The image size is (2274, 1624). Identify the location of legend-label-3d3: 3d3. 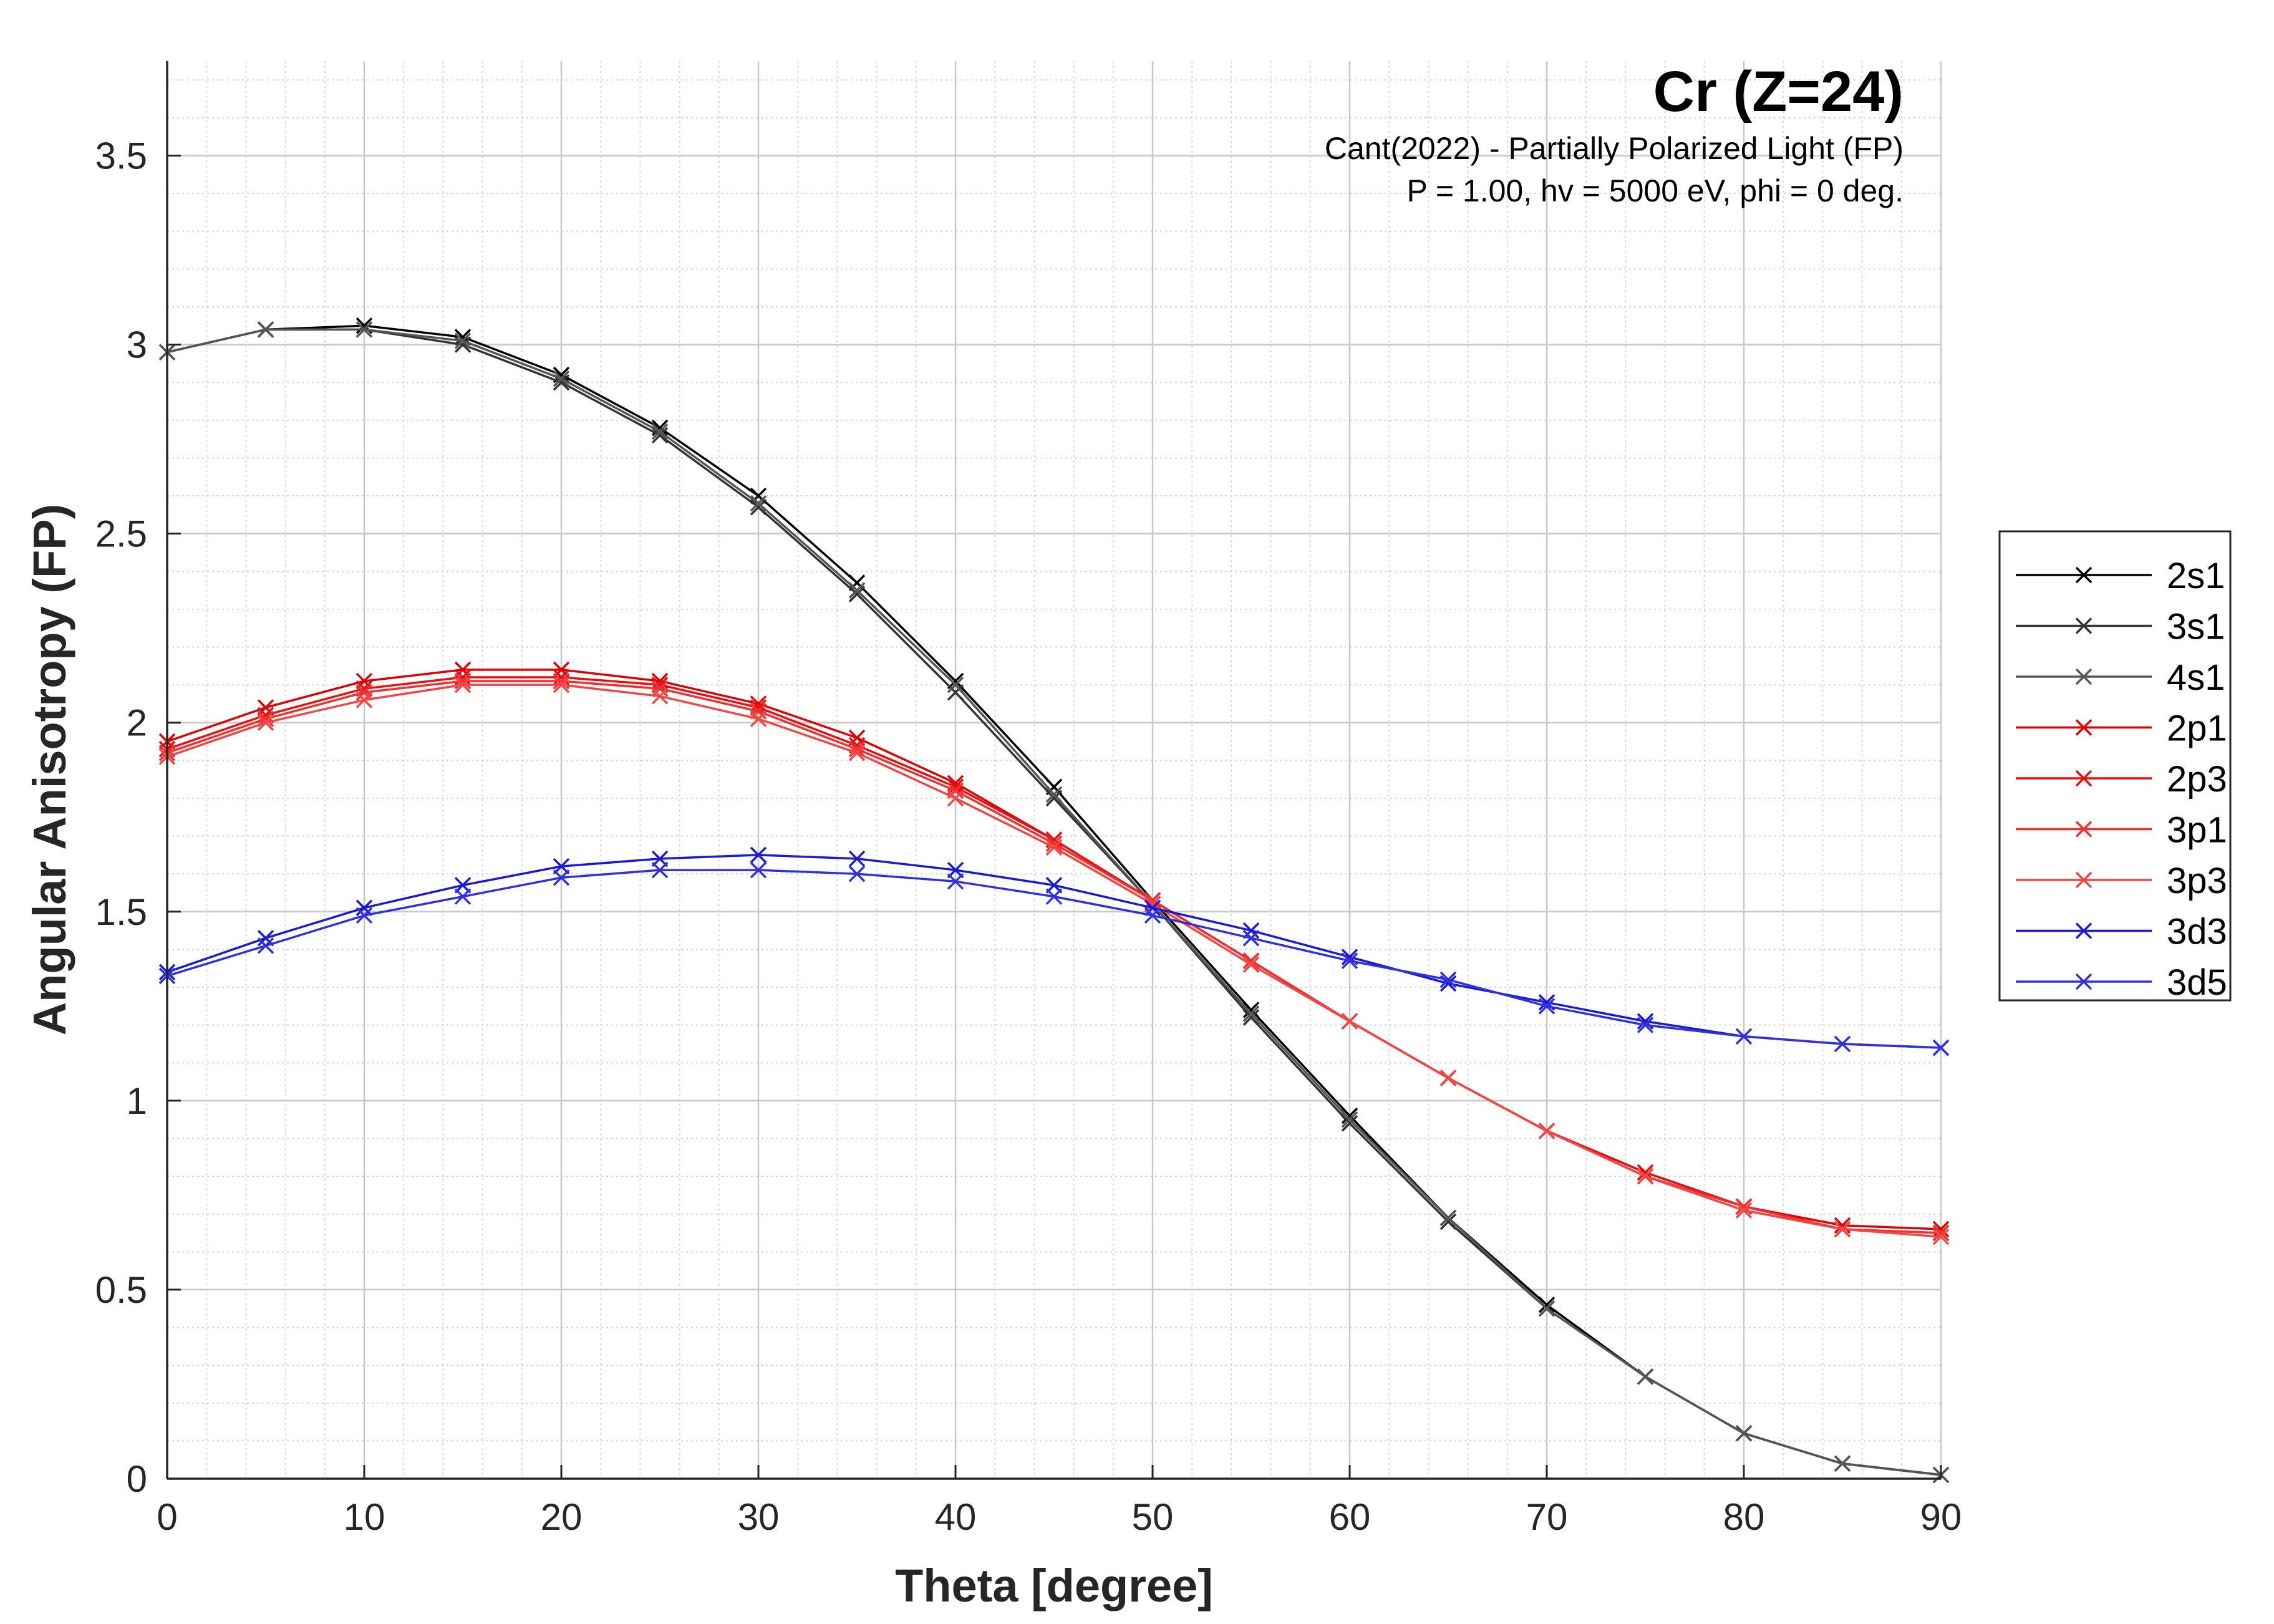
(2197, 932).